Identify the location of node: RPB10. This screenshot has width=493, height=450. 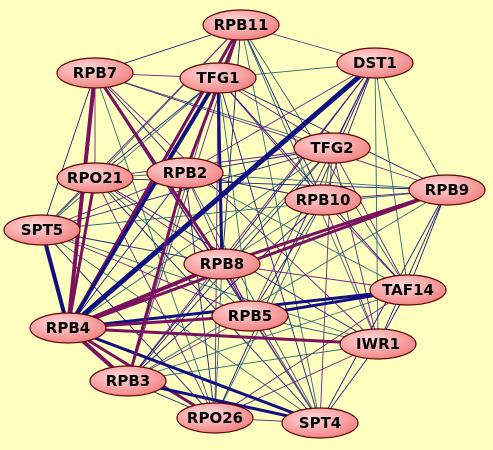
(323, 200).